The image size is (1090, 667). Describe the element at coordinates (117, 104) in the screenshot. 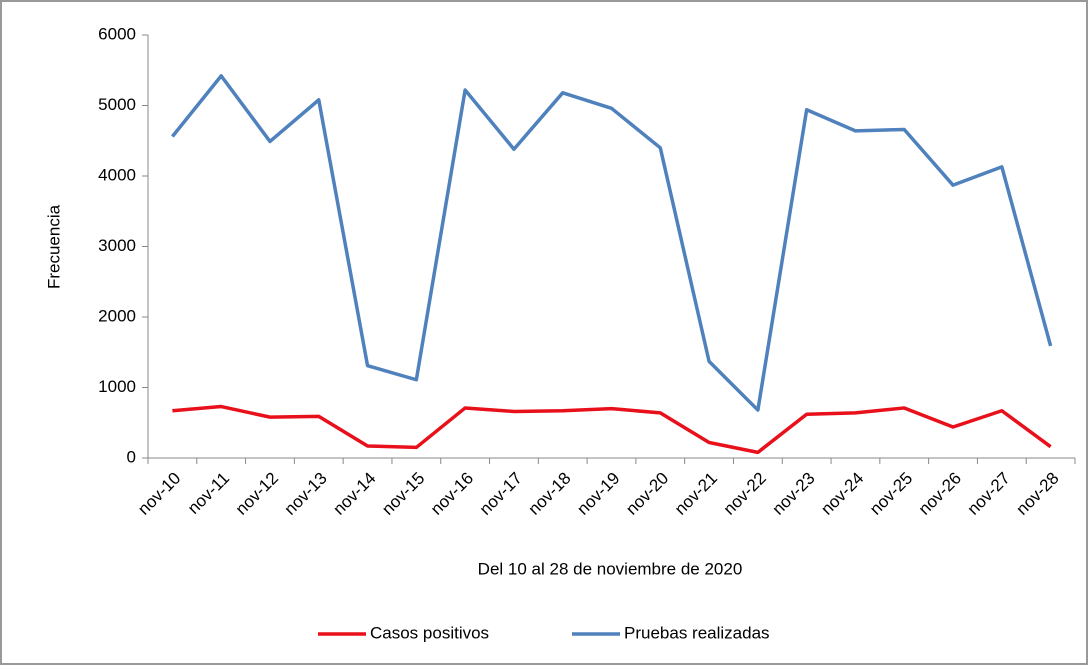

I see `y-tick-label: 5000` at that location.